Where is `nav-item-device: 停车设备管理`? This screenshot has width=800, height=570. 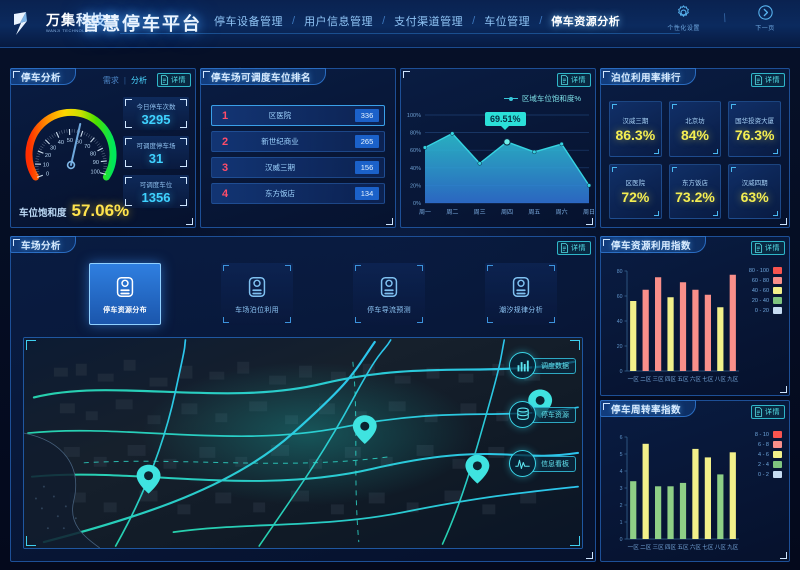
nav-item-device: 停车设备管理 is located at coordinates (248, 22).